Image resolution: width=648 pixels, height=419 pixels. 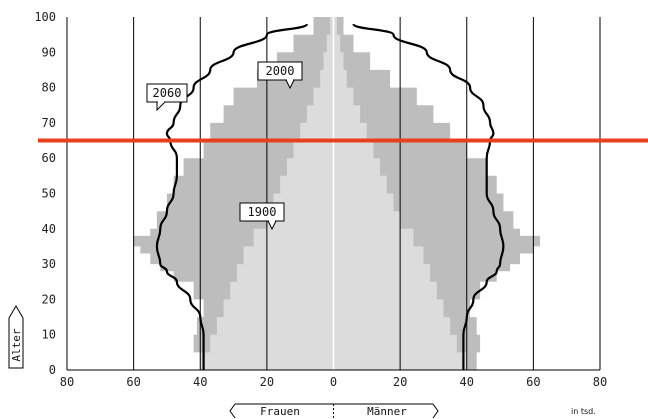 What do you see at coordinates (583, 411) in the screenshot?
I see `unit-label: in tsd.` at bounding box center [583, 411].